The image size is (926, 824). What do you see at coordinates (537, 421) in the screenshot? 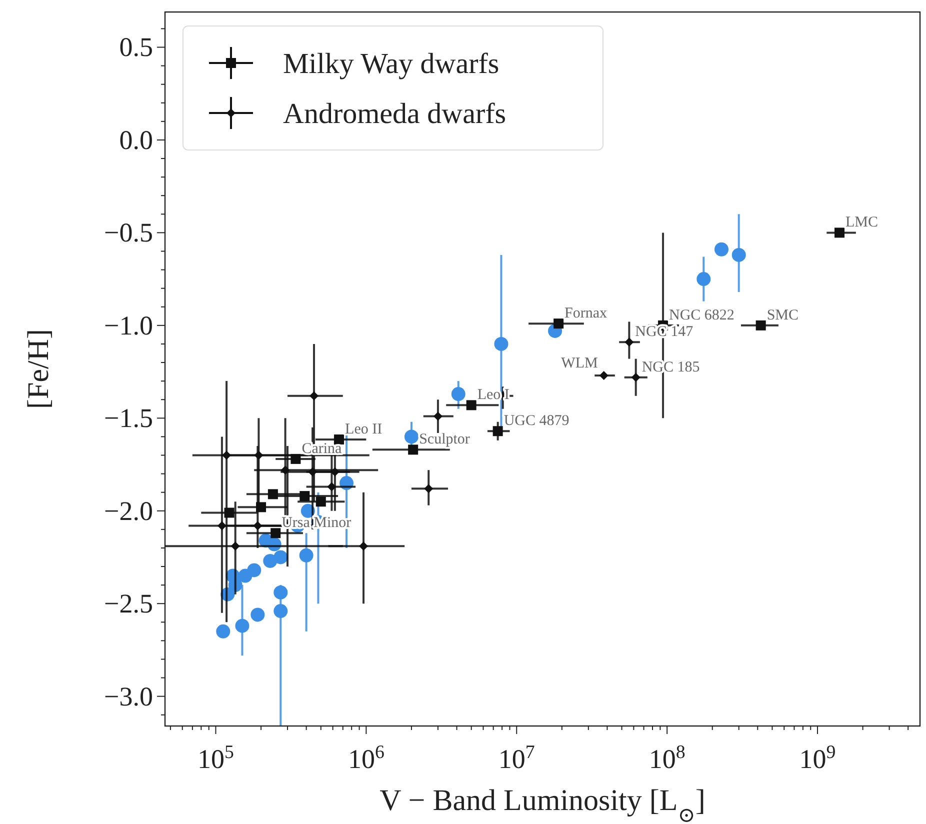
I see `annotation: UGC 4879` at bounding box center [537, 421].